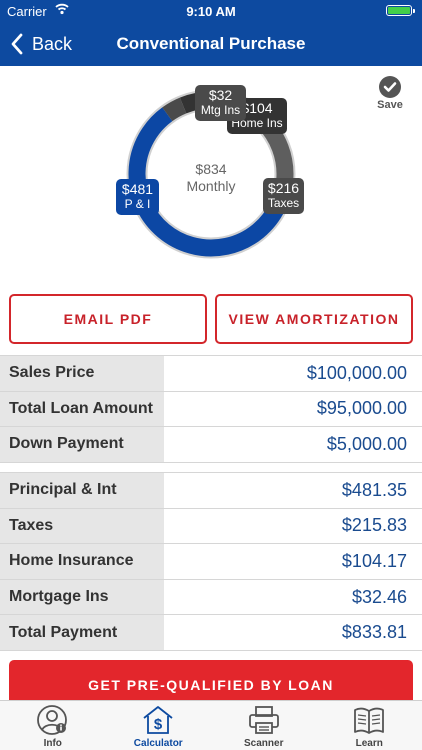 The image size is (422, 750). What do you see at coordinates (17, 44) in the screenshot?
I see `chevron-left-icon` at bounding box center [17, 44].